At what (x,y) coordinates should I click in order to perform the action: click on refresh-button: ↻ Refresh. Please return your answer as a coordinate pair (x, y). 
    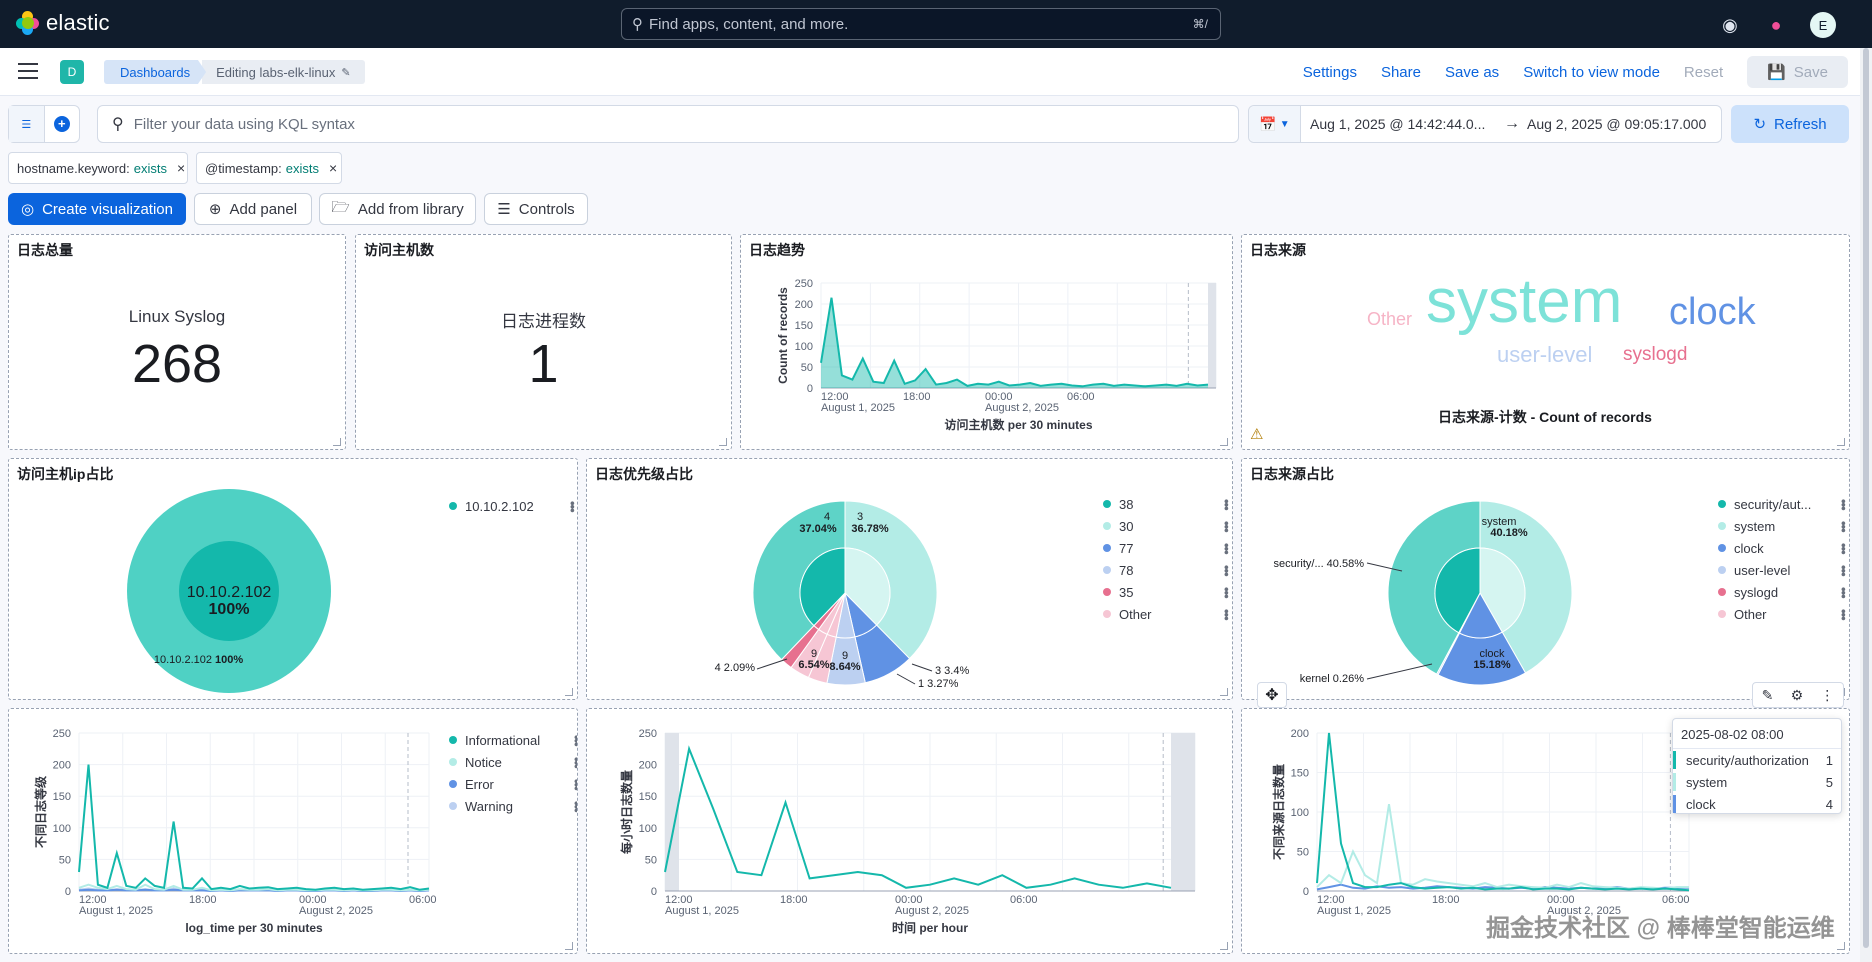
    Looking at the image, I should click on (1790, 124).